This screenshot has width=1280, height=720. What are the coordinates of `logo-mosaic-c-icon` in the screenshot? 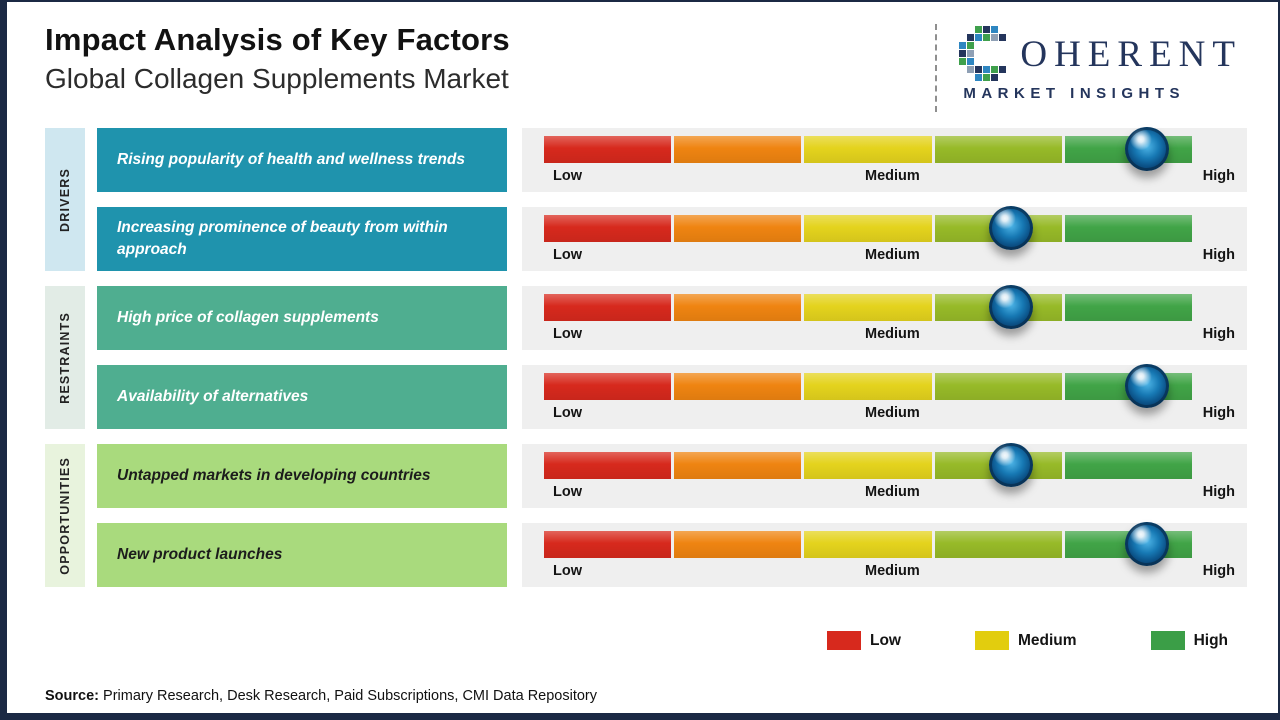 It's located at (983, 53).